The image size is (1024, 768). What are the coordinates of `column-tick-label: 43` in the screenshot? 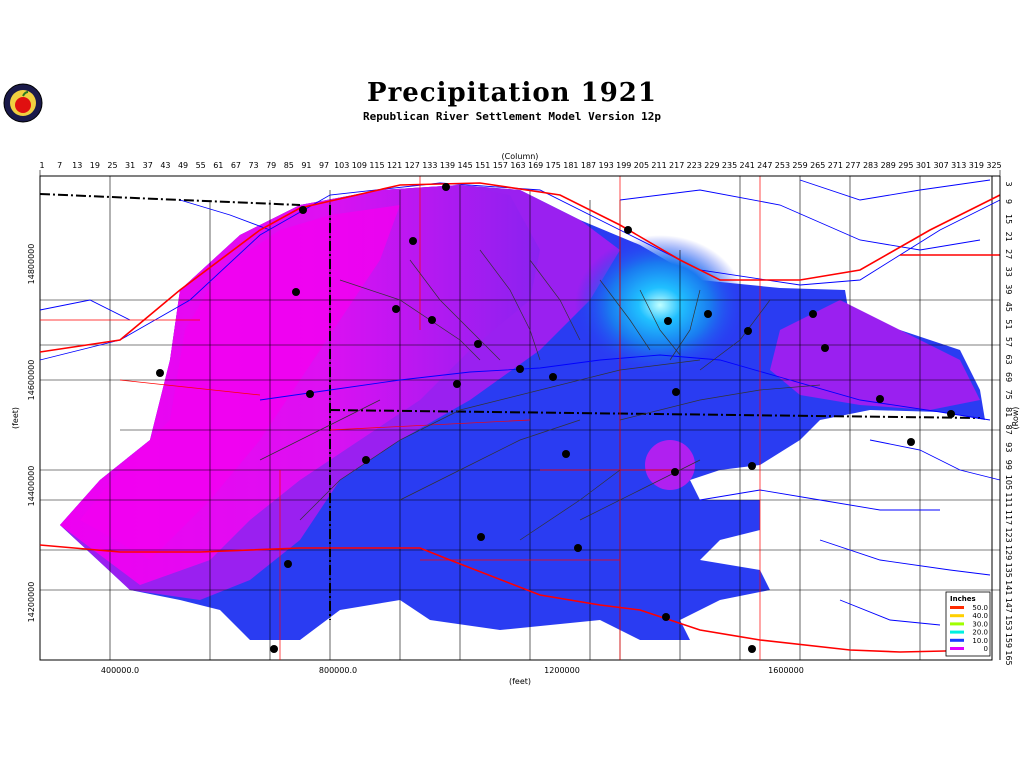 It's located at (165, 165).